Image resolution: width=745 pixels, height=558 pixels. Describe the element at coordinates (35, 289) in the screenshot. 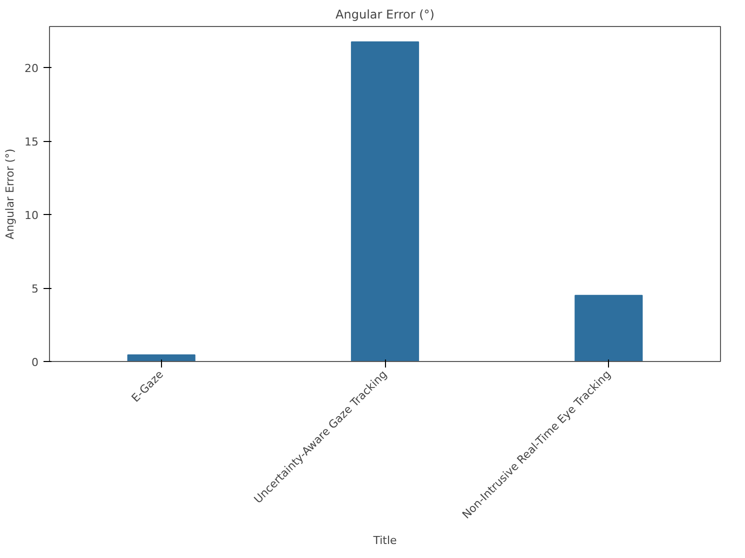

I see `y-tick-label: 5` at that location.